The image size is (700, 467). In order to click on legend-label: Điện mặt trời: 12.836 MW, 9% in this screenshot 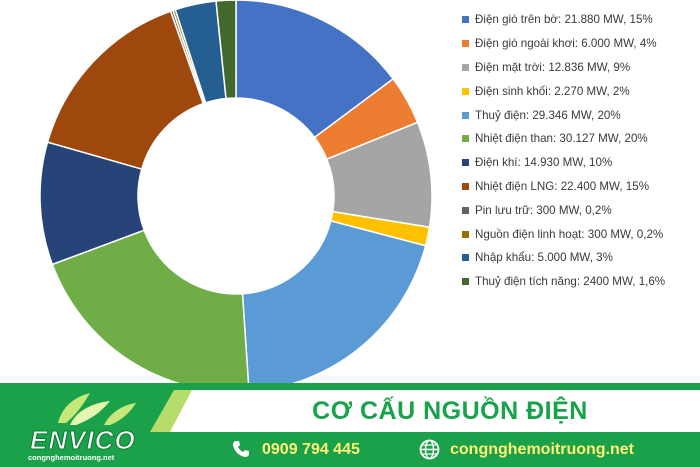, I will do `click(553, 67)`.